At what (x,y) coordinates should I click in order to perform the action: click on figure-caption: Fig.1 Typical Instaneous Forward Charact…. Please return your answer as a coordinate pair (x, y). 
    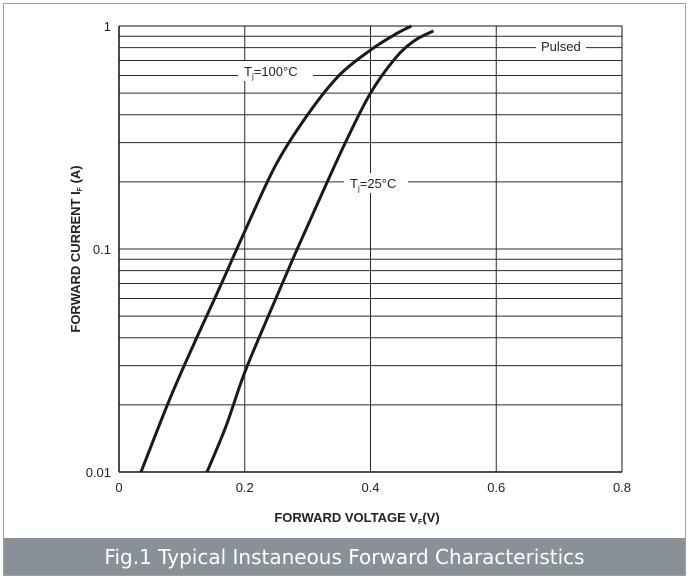
    Looking at the image, I should click on (344, 556).